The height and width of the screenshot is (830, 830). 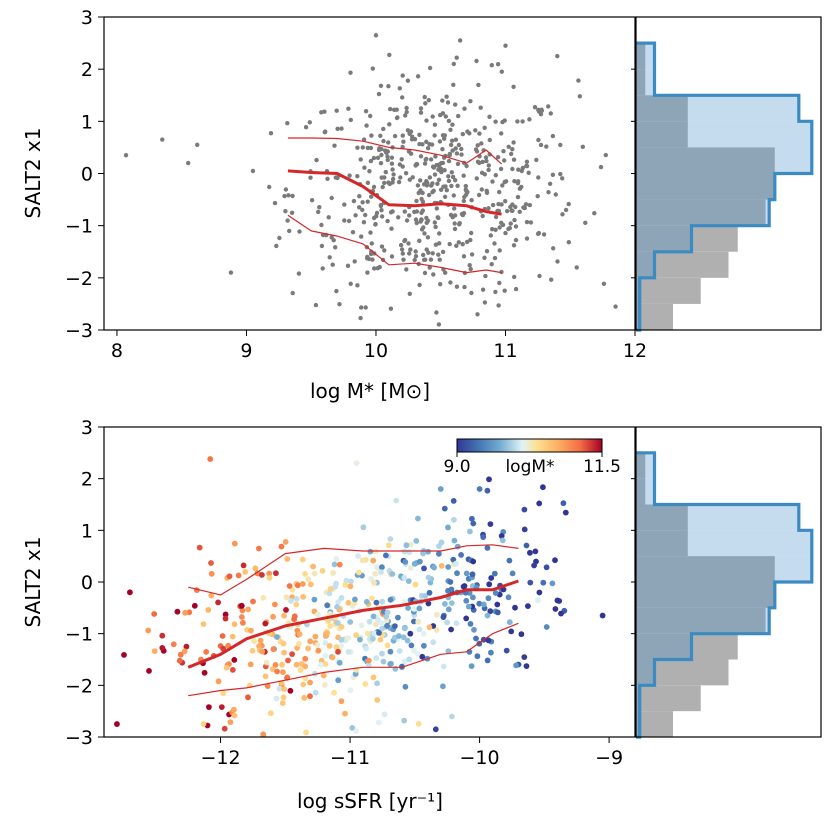 What do you see at coordinates (395, 151) in the screenshot?
I see `top-upper-line` at bounding box center [395, 151].